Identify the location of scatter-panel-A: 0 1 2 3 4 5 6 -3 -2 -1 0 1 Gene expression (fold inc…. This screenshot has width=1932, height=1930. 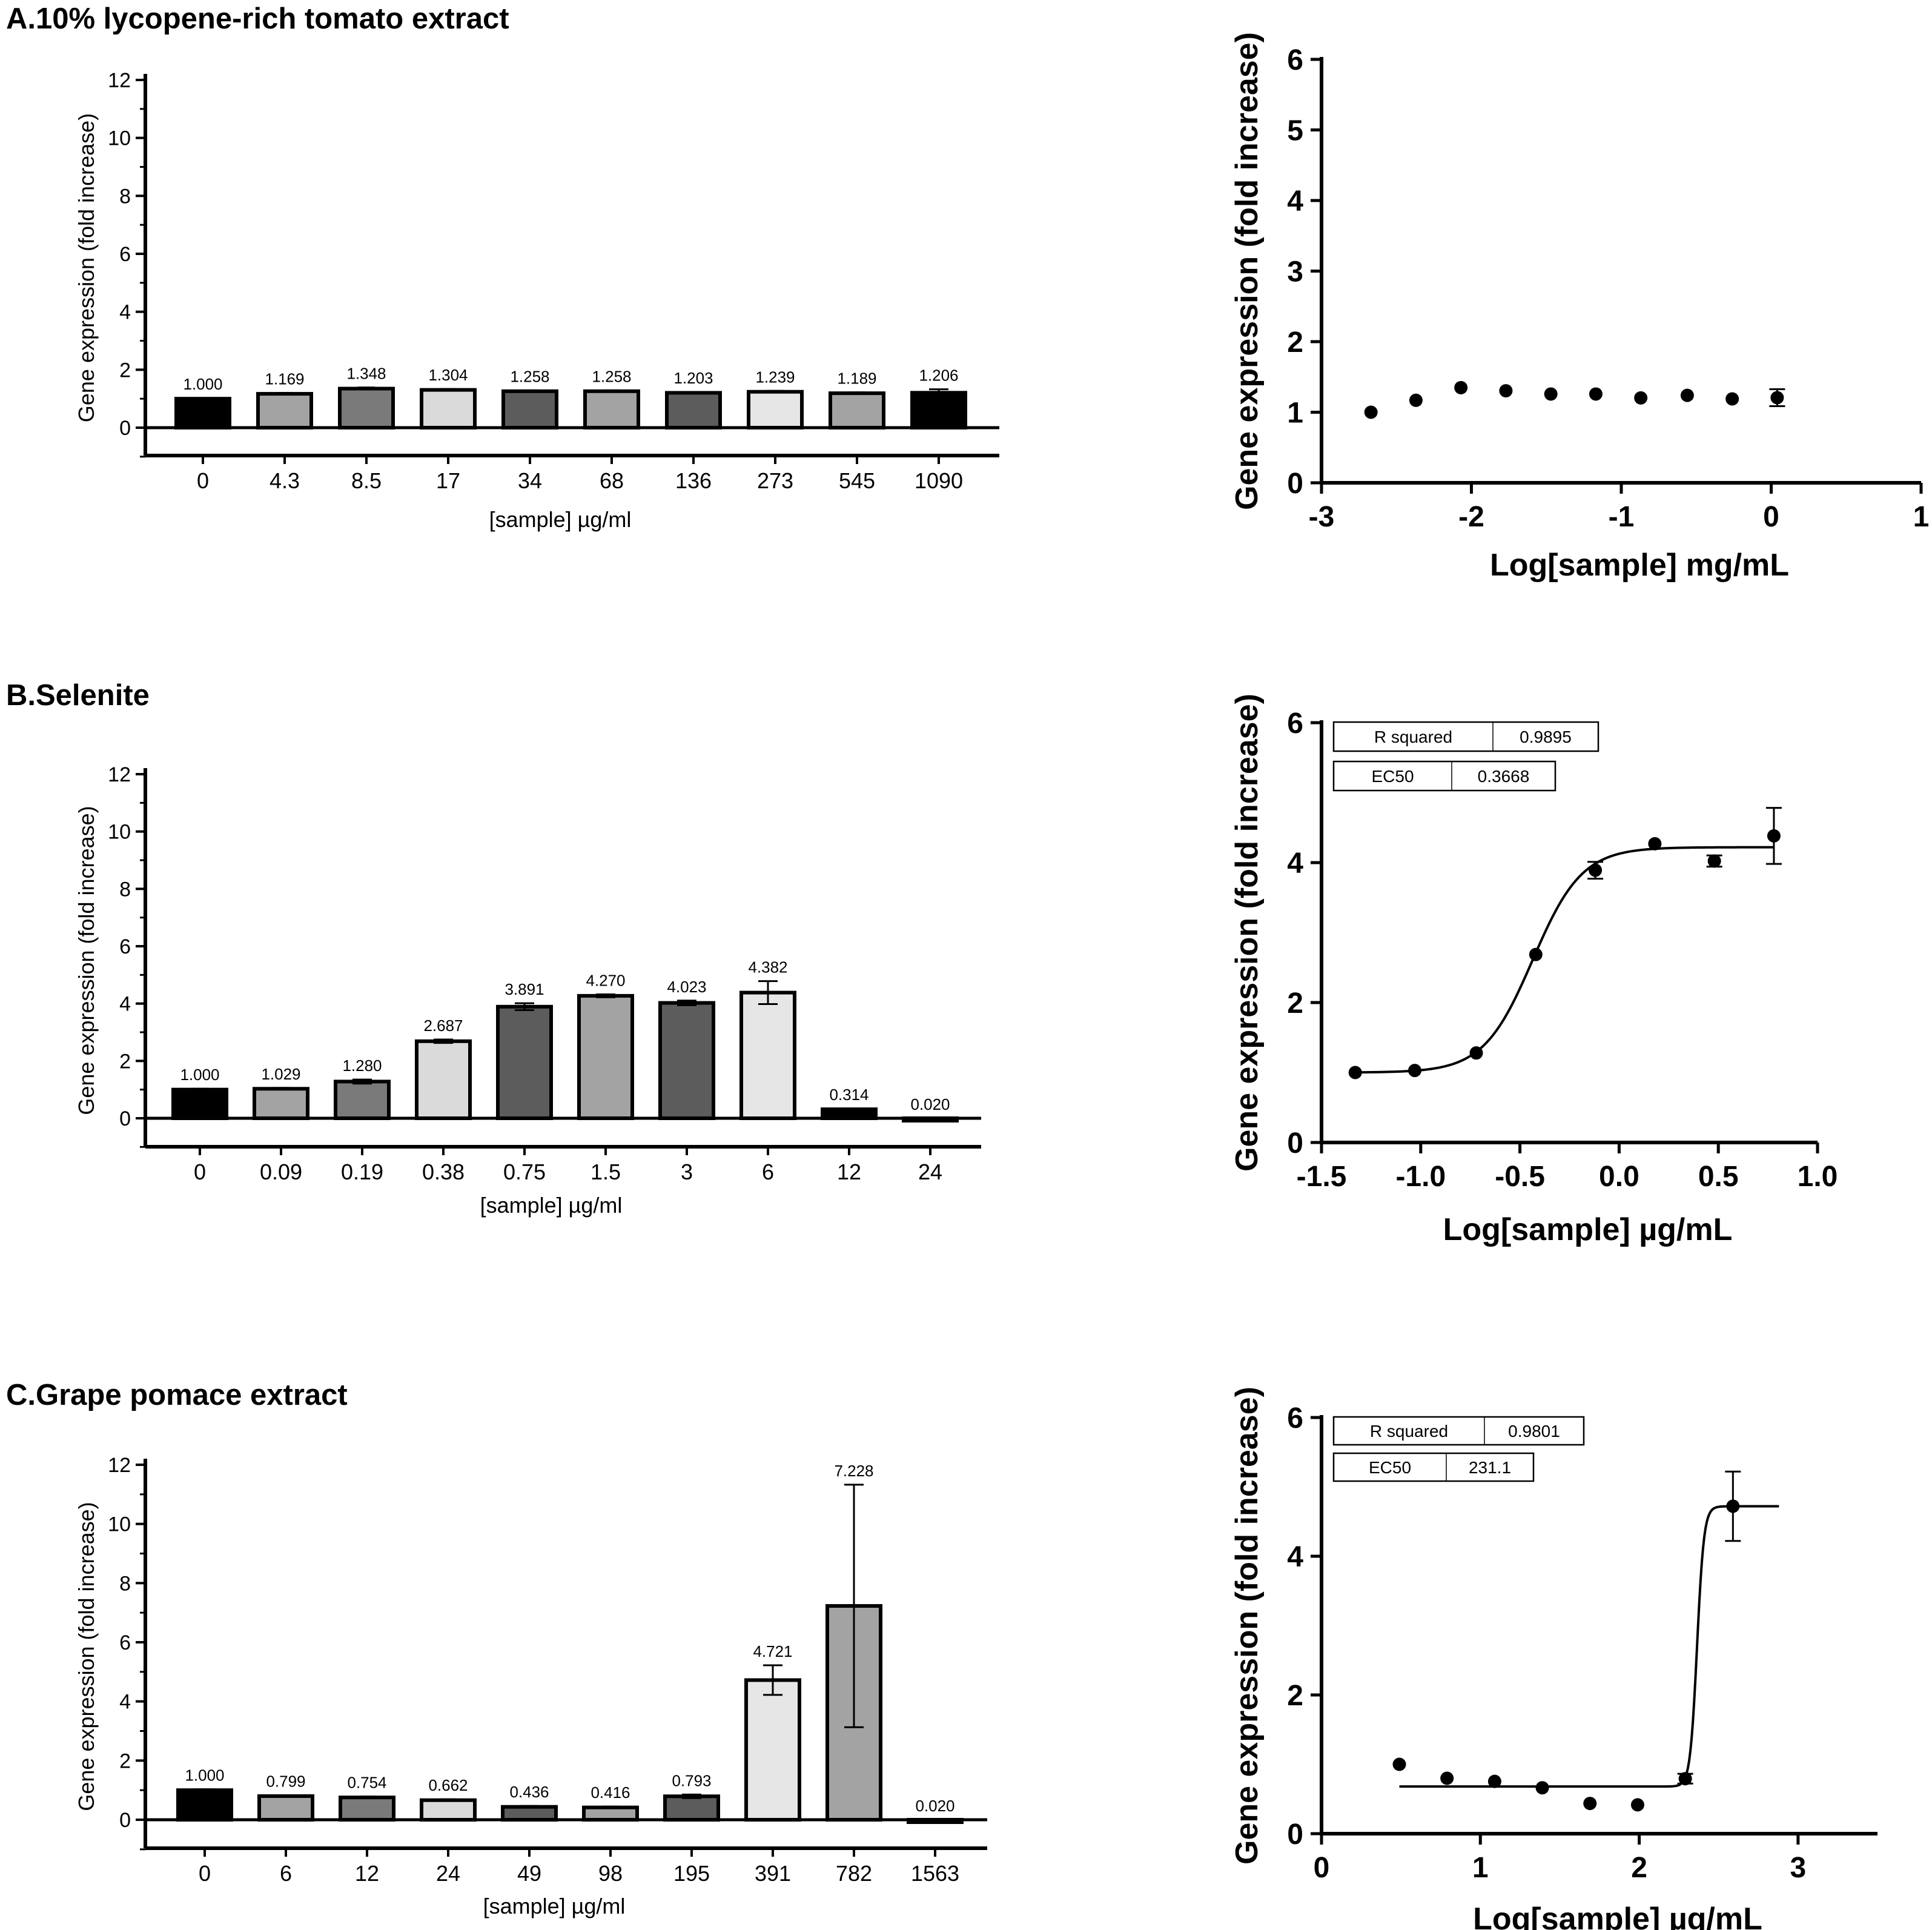
(1579, 307).